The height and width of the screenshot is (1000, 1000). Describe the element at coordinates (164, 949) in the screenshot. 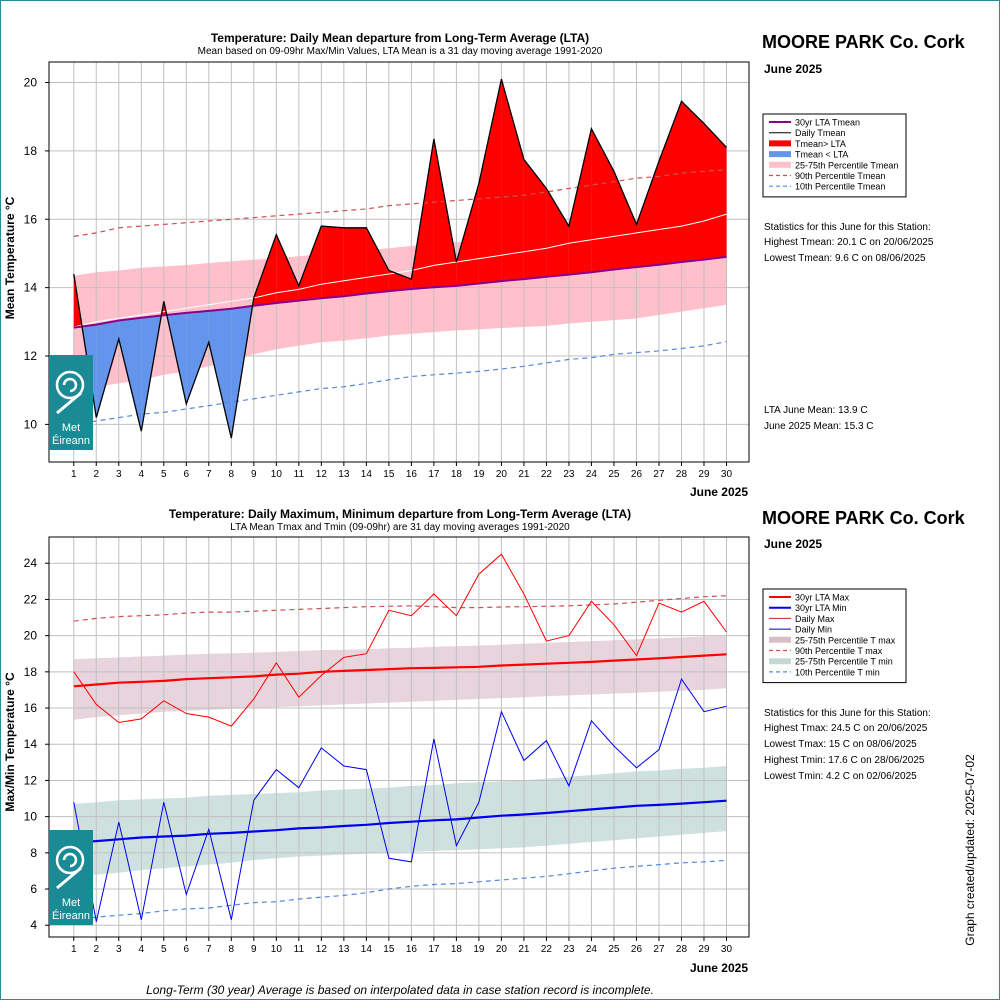

I see `x-tick-label: 5` at that location.